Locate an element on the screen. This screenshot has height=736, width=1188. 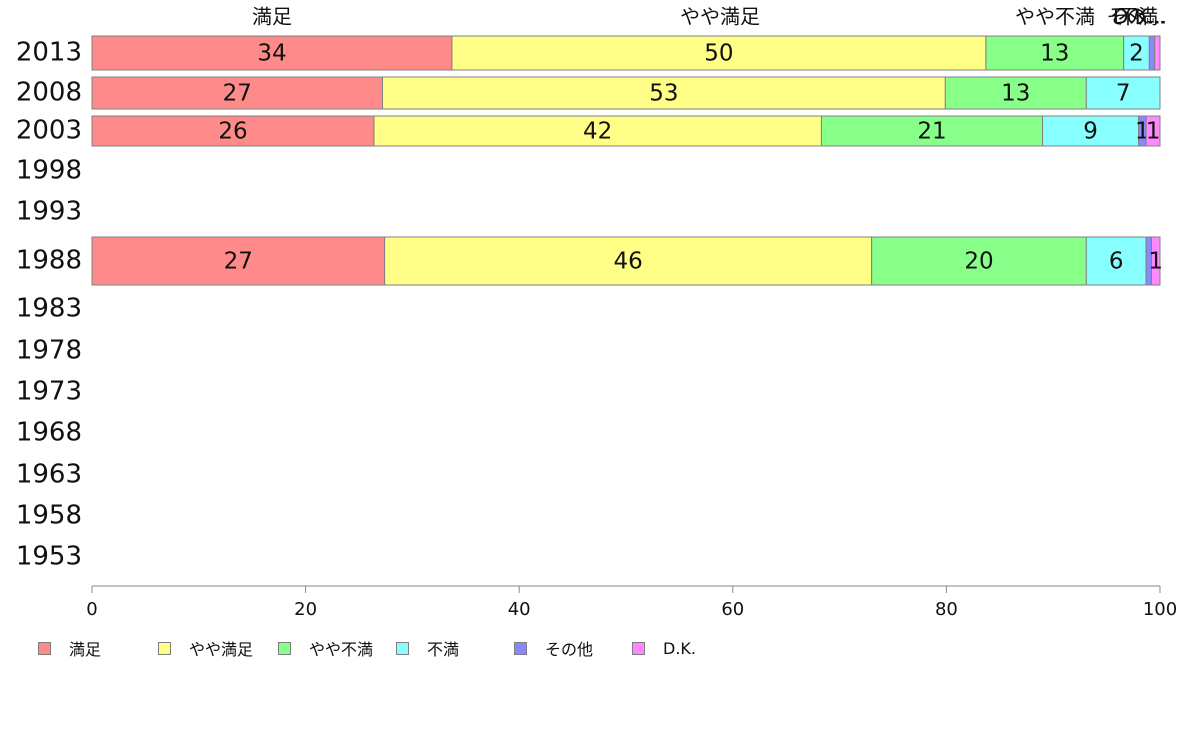
category-label: 1978 is located at coordinates (49, 351).